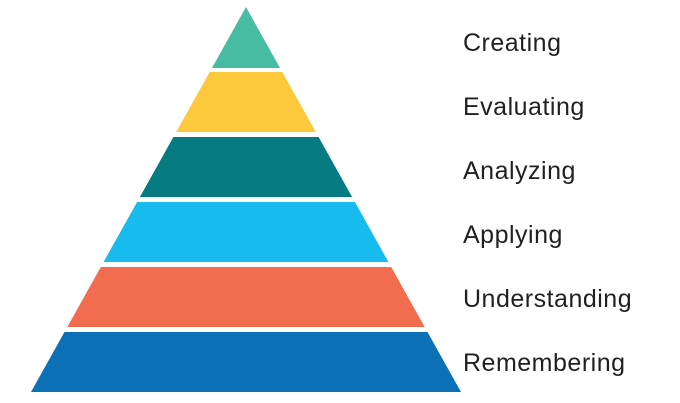 This screenshot has width=680, height=403. I want to click on level-label-creating: Creating, so click(512, 42).